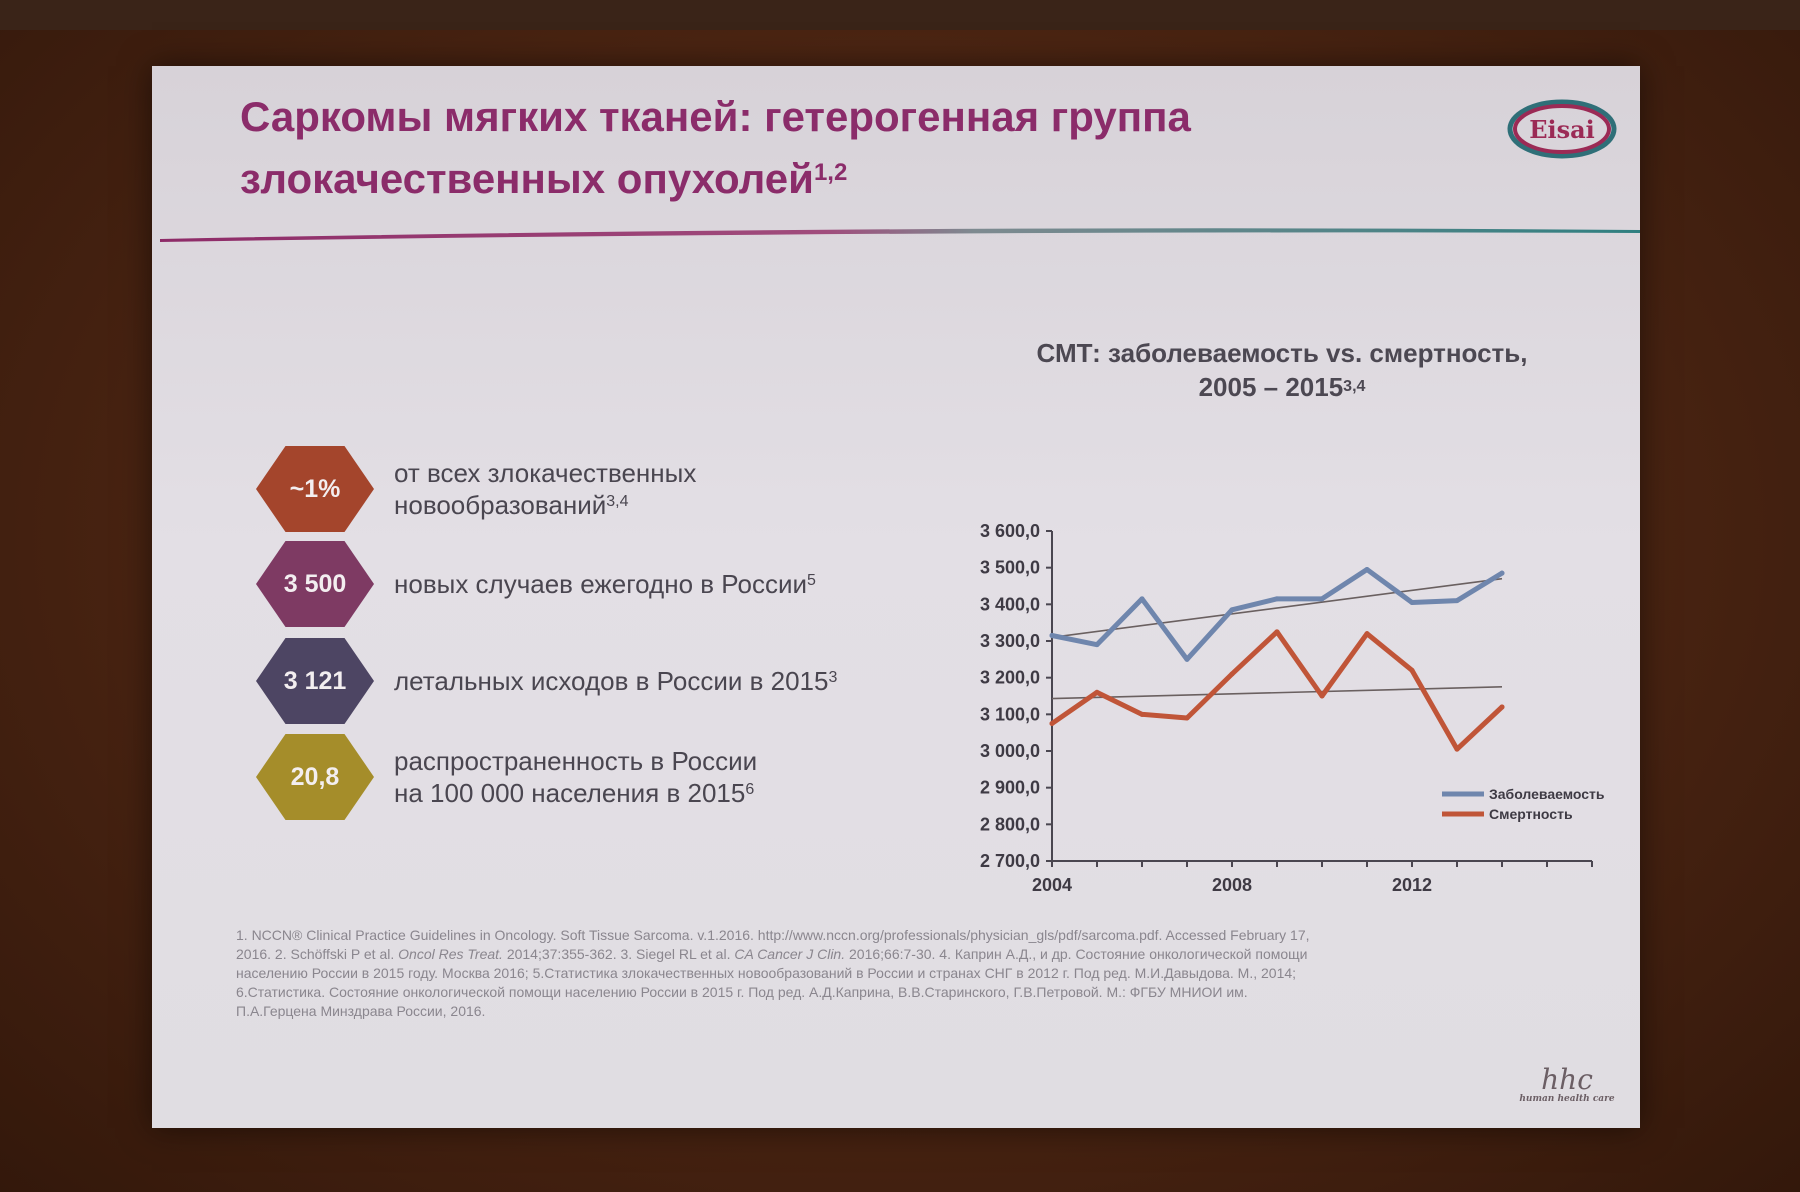  What do you see at coordinates (833, 677) in the screenshot?
I see `stat-superscript: 3` at bounding box center [833, 677].